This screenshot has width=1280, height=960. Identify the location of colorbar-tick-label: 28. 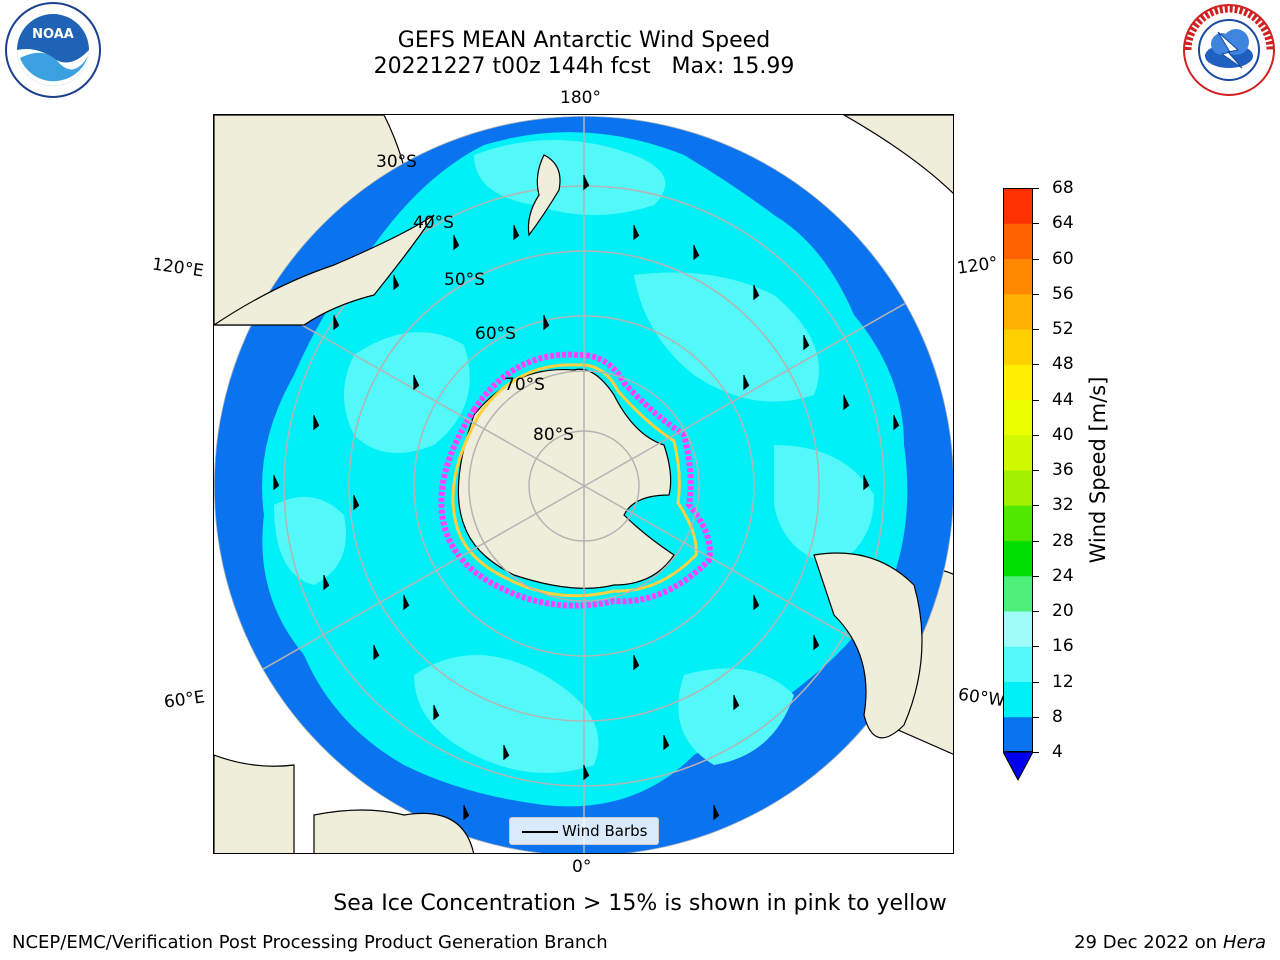
(1063, 540).